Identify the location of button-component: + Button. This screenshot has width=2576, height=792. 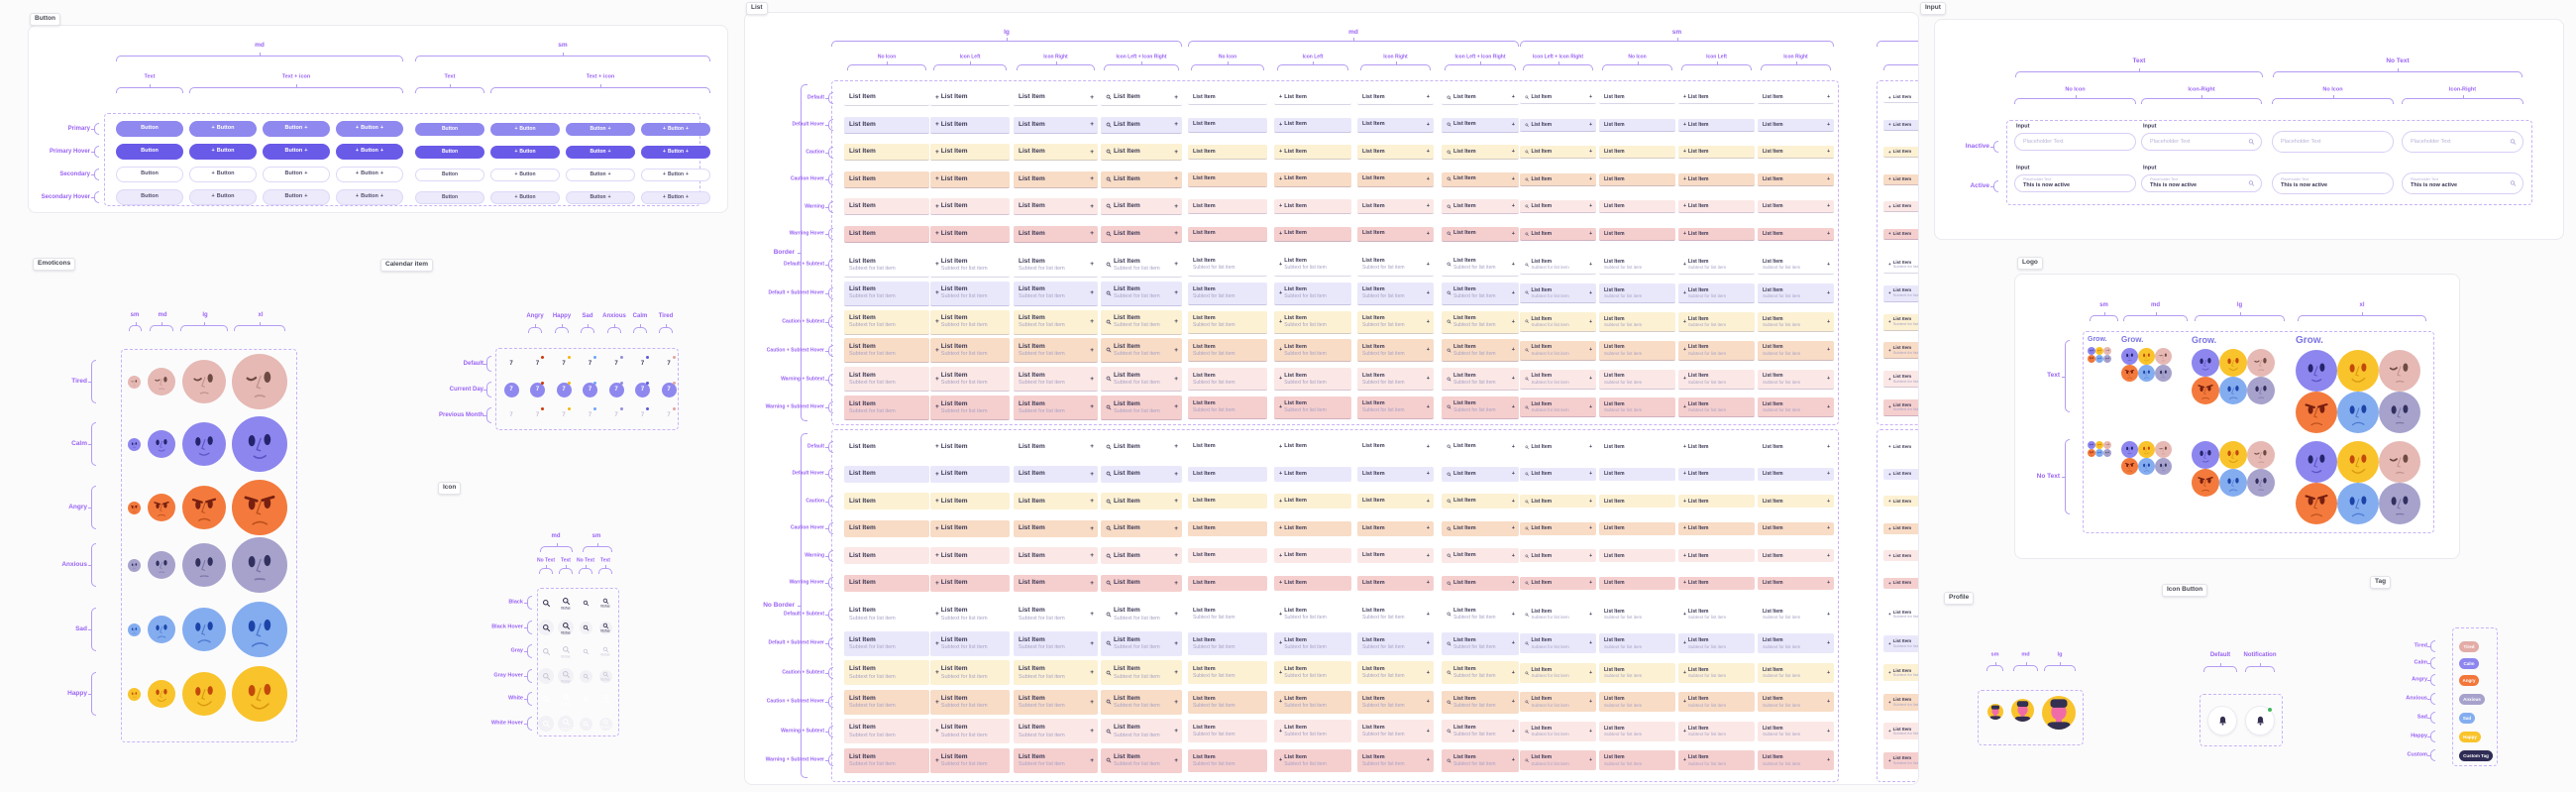
(525, 174).